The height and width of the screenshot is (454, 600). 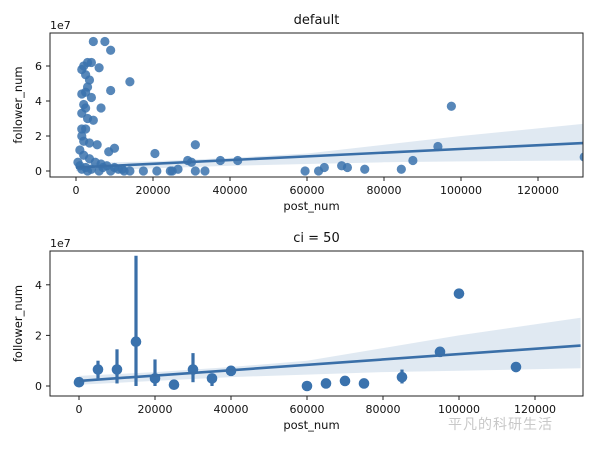 I want to click on y-tick-label: 6, so click(x=38, y=66).